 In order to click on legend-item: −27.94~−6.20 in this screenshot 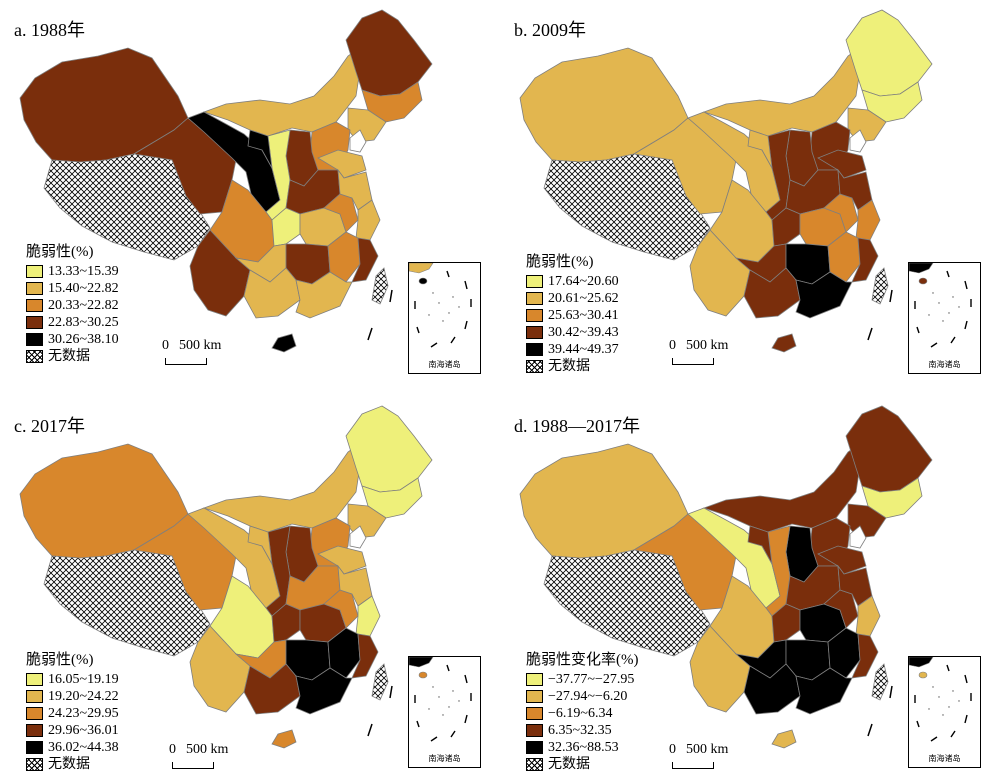, I will do `click(582, 696)`.